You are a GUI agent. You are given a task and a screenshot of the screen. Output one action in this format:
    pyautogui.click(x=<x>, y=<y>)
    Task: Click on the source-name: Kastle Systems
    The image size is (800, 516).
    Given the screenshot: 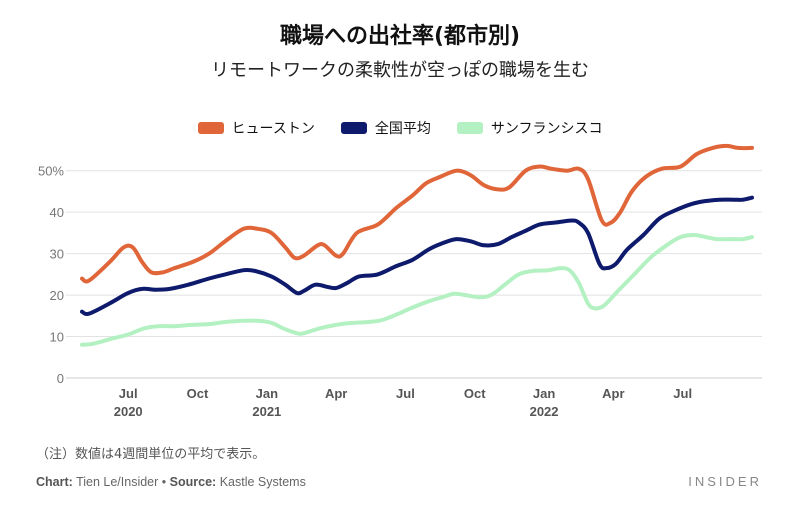 What is the action you would take?
    pyautogui.click(x=262, y=482)
    